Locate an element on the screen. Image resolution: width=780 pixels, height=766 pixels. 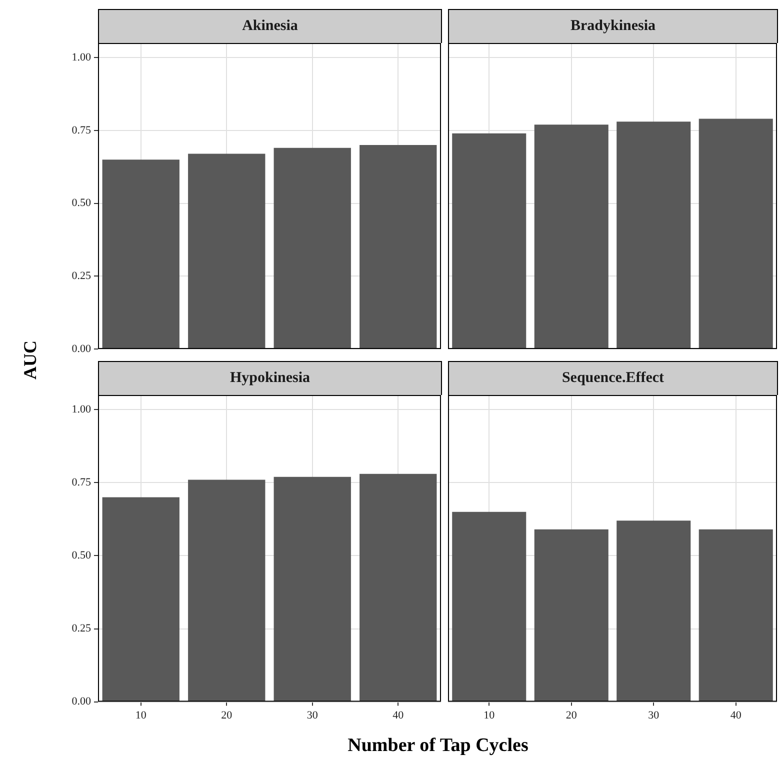
x-axis-title: Number of Tap Cycles is located at coordinates (438, 746).